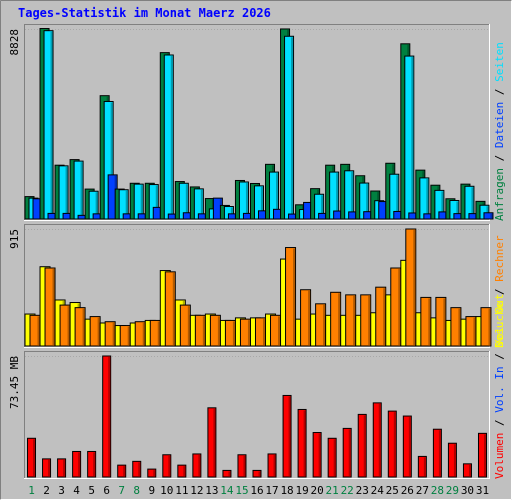  I want to click on legend-entry-vol-out: Vol. Out, so click(499, 320).